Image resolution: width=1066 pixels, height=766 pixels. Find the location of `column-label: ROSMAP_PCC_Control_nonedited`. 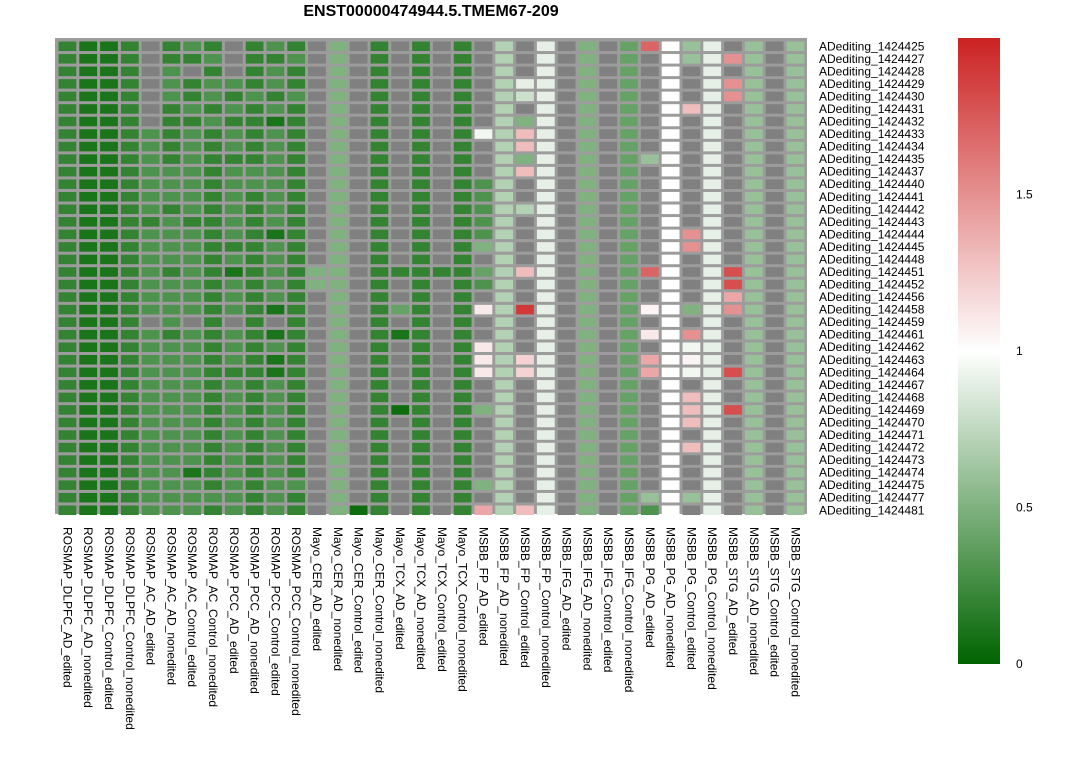

column-label: ROSMAP_PCC_Control_nonedited is located at coordinates (296, 621).